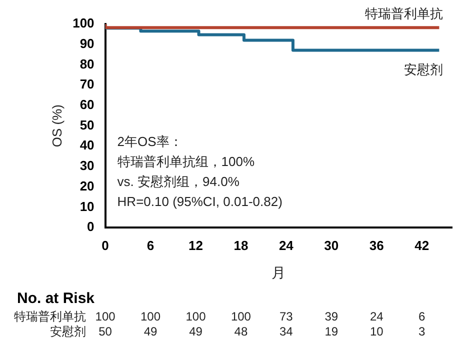  What do you see at coordinates (220, 316) in the screenshot?
I see `text: 特瑞普利单抗 100 100 100 100 73 39 24 6` at bounding box center [220, 316].